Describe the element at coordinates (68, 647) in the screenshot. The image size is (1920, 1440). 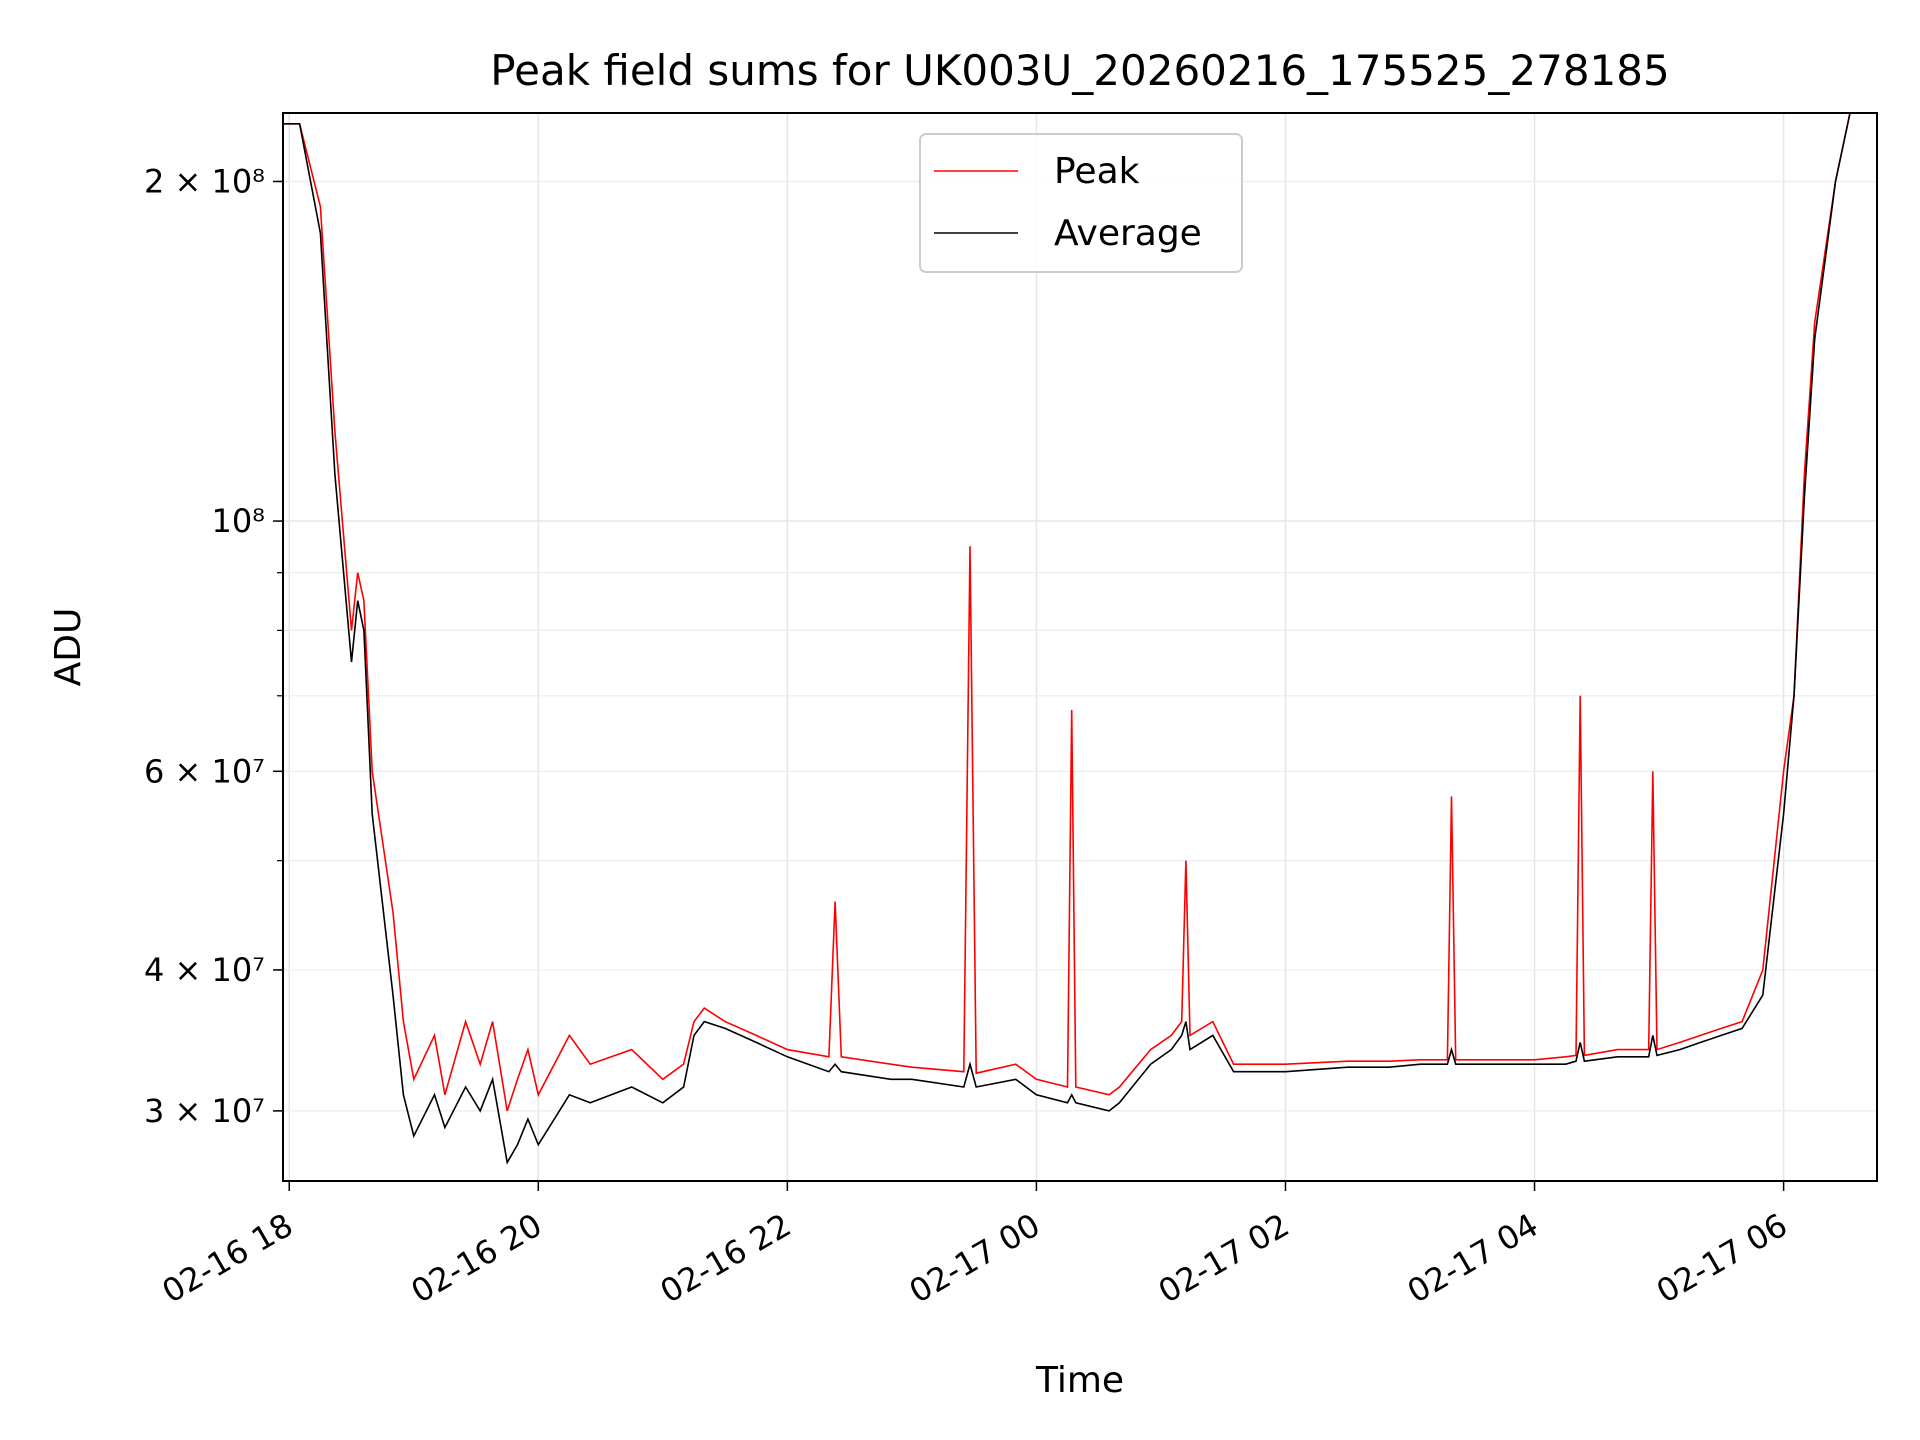
I see `y-axis-label: ADU` at that location.